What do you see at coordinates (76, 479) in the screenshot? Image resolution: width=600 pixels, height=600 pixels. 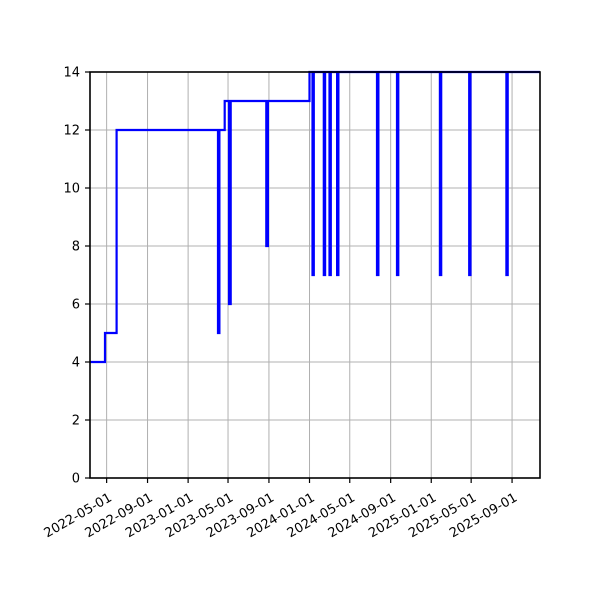 I see `y-tick-label: 0` at bounding box center [76, 479].